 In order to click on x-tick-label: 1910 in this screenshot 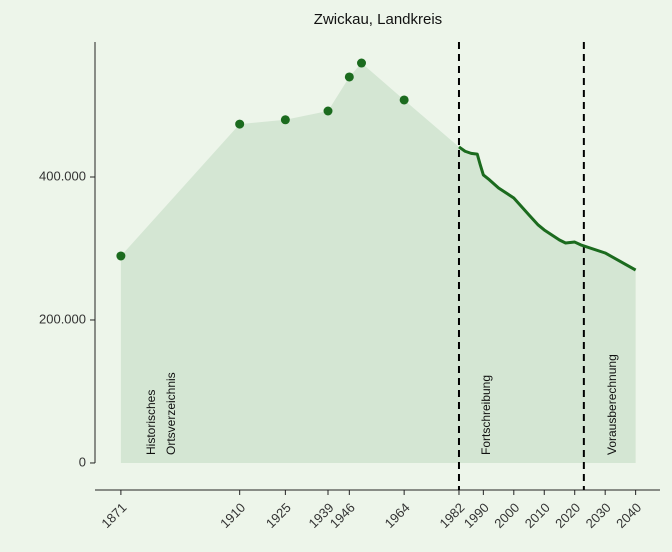, I will do `click(232, 515)`.